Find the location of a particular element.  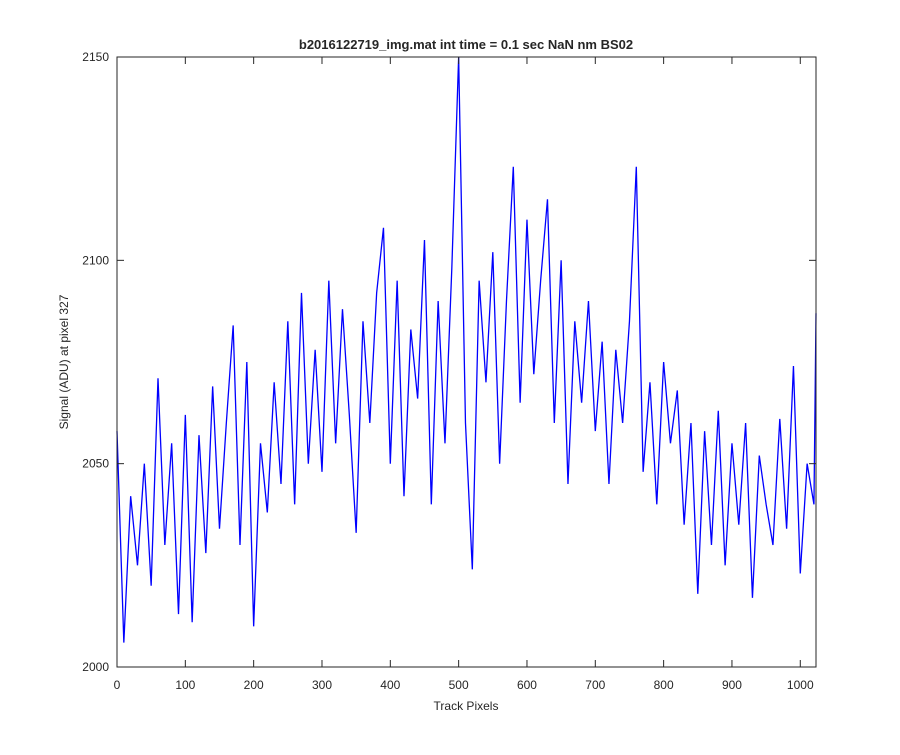

y-axis-label: Signal (ADU) at pixel 327 is located at coordinates (64, 361).